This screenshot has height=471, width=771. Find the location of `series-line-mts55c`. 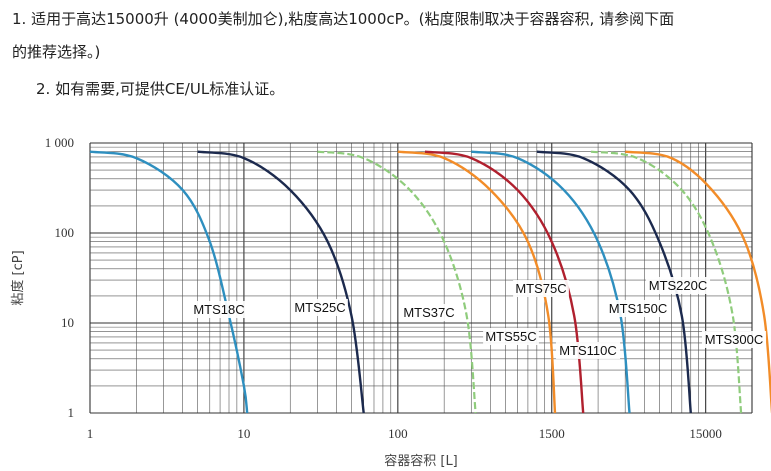

series-line-mts55c is located at coordinates (477, 282).